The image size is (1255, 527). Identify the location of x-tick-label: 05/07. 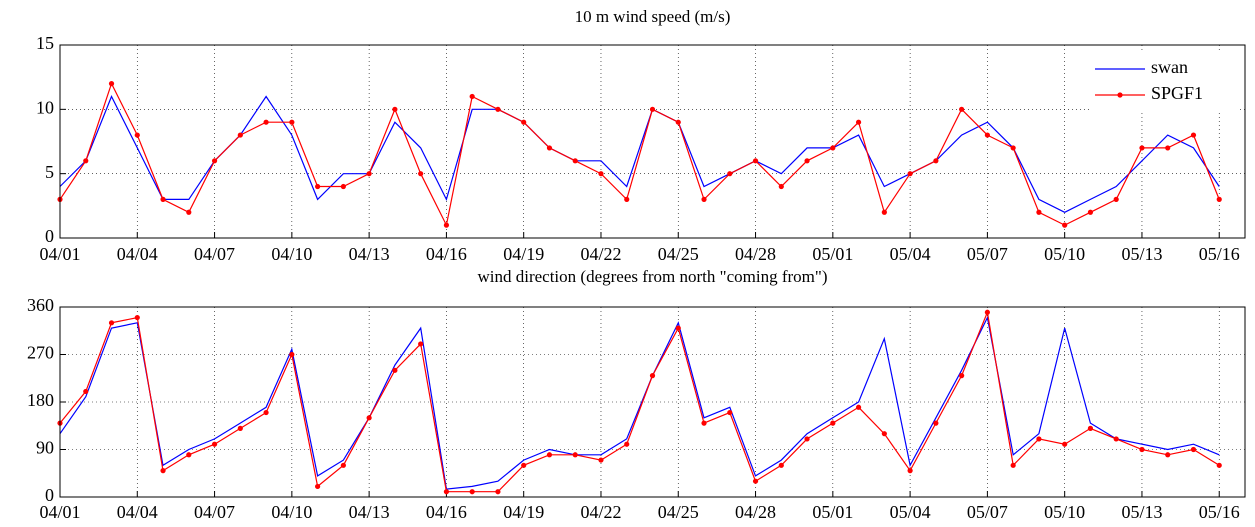
(987, 254).